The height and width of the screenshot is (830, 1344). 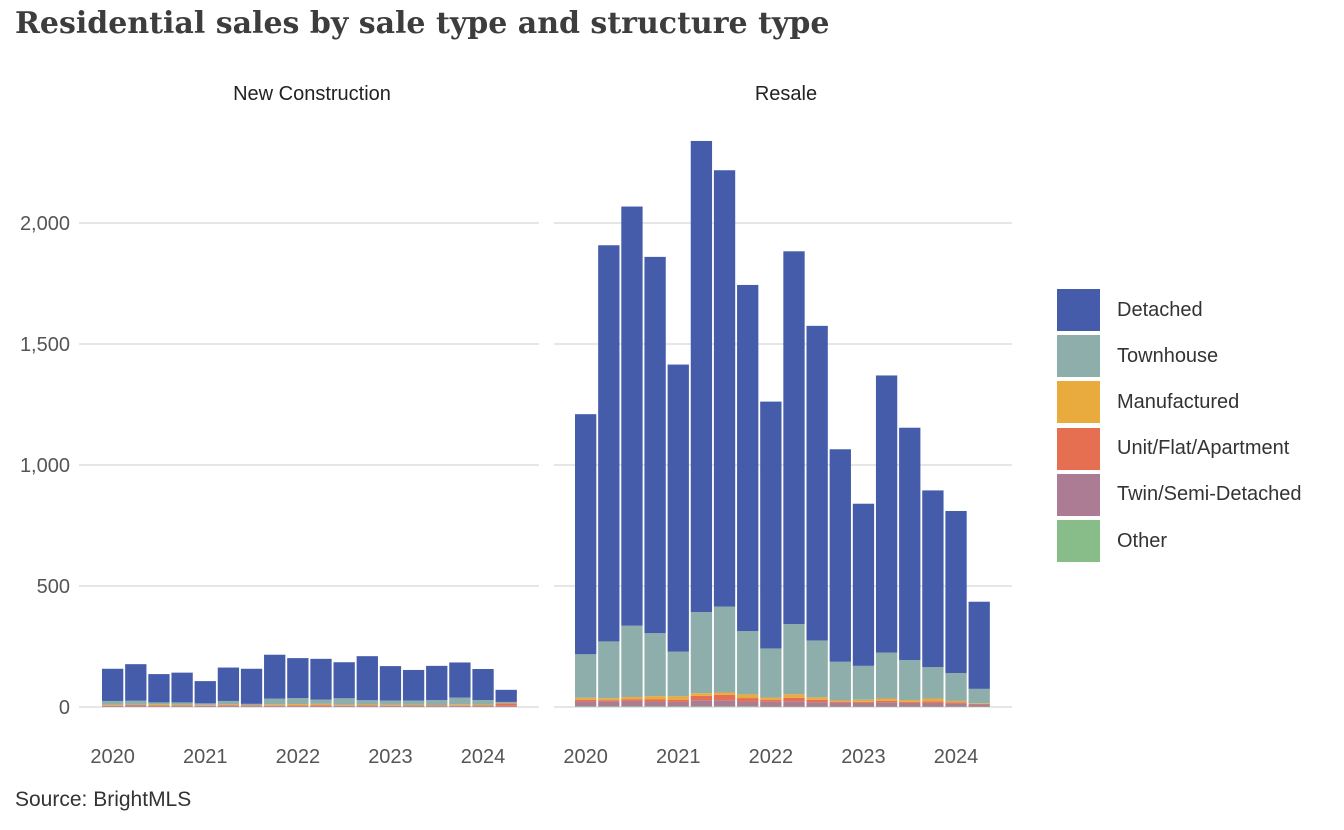 I want to click on y-tick-label: 1,500, so click(x=45, y=345).